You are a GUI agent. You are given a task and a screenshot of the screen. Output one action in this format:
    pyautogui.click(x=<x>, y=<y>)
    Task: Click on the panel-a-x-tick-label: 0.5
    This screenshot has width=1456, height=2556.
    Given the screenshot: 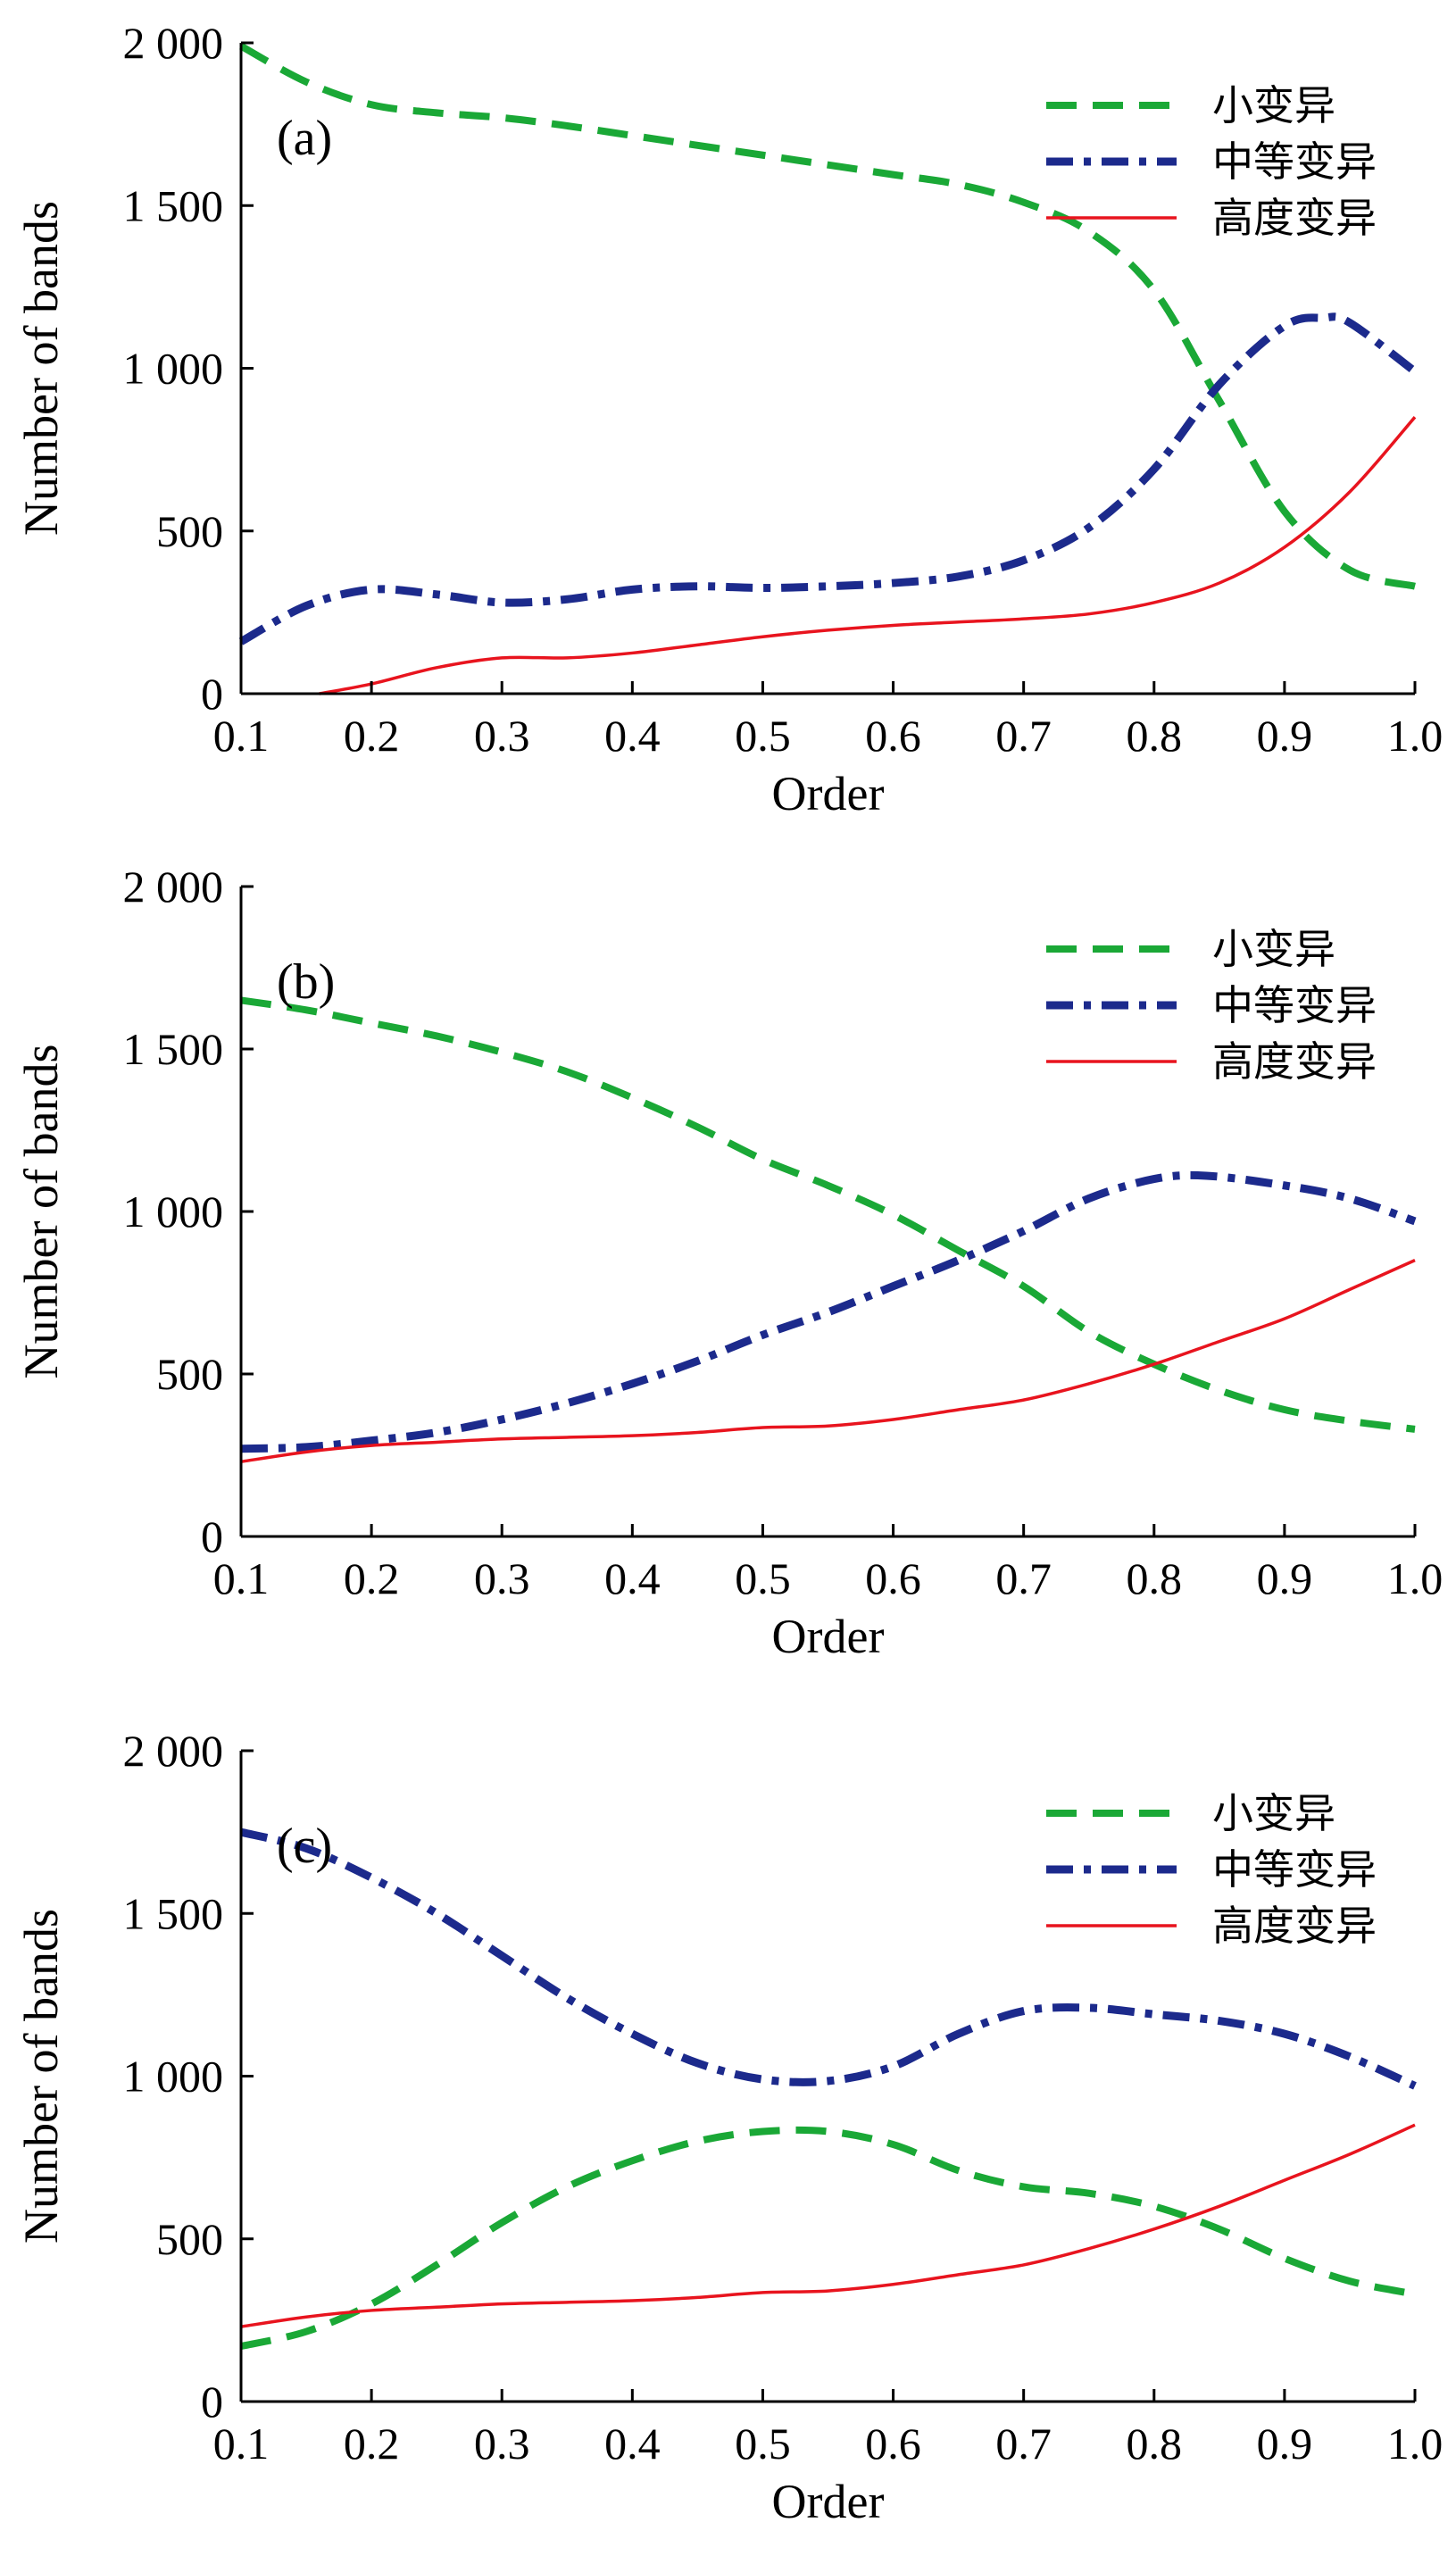 What is the action you would take?
    pyautogui.click(x=763, y=736)
    